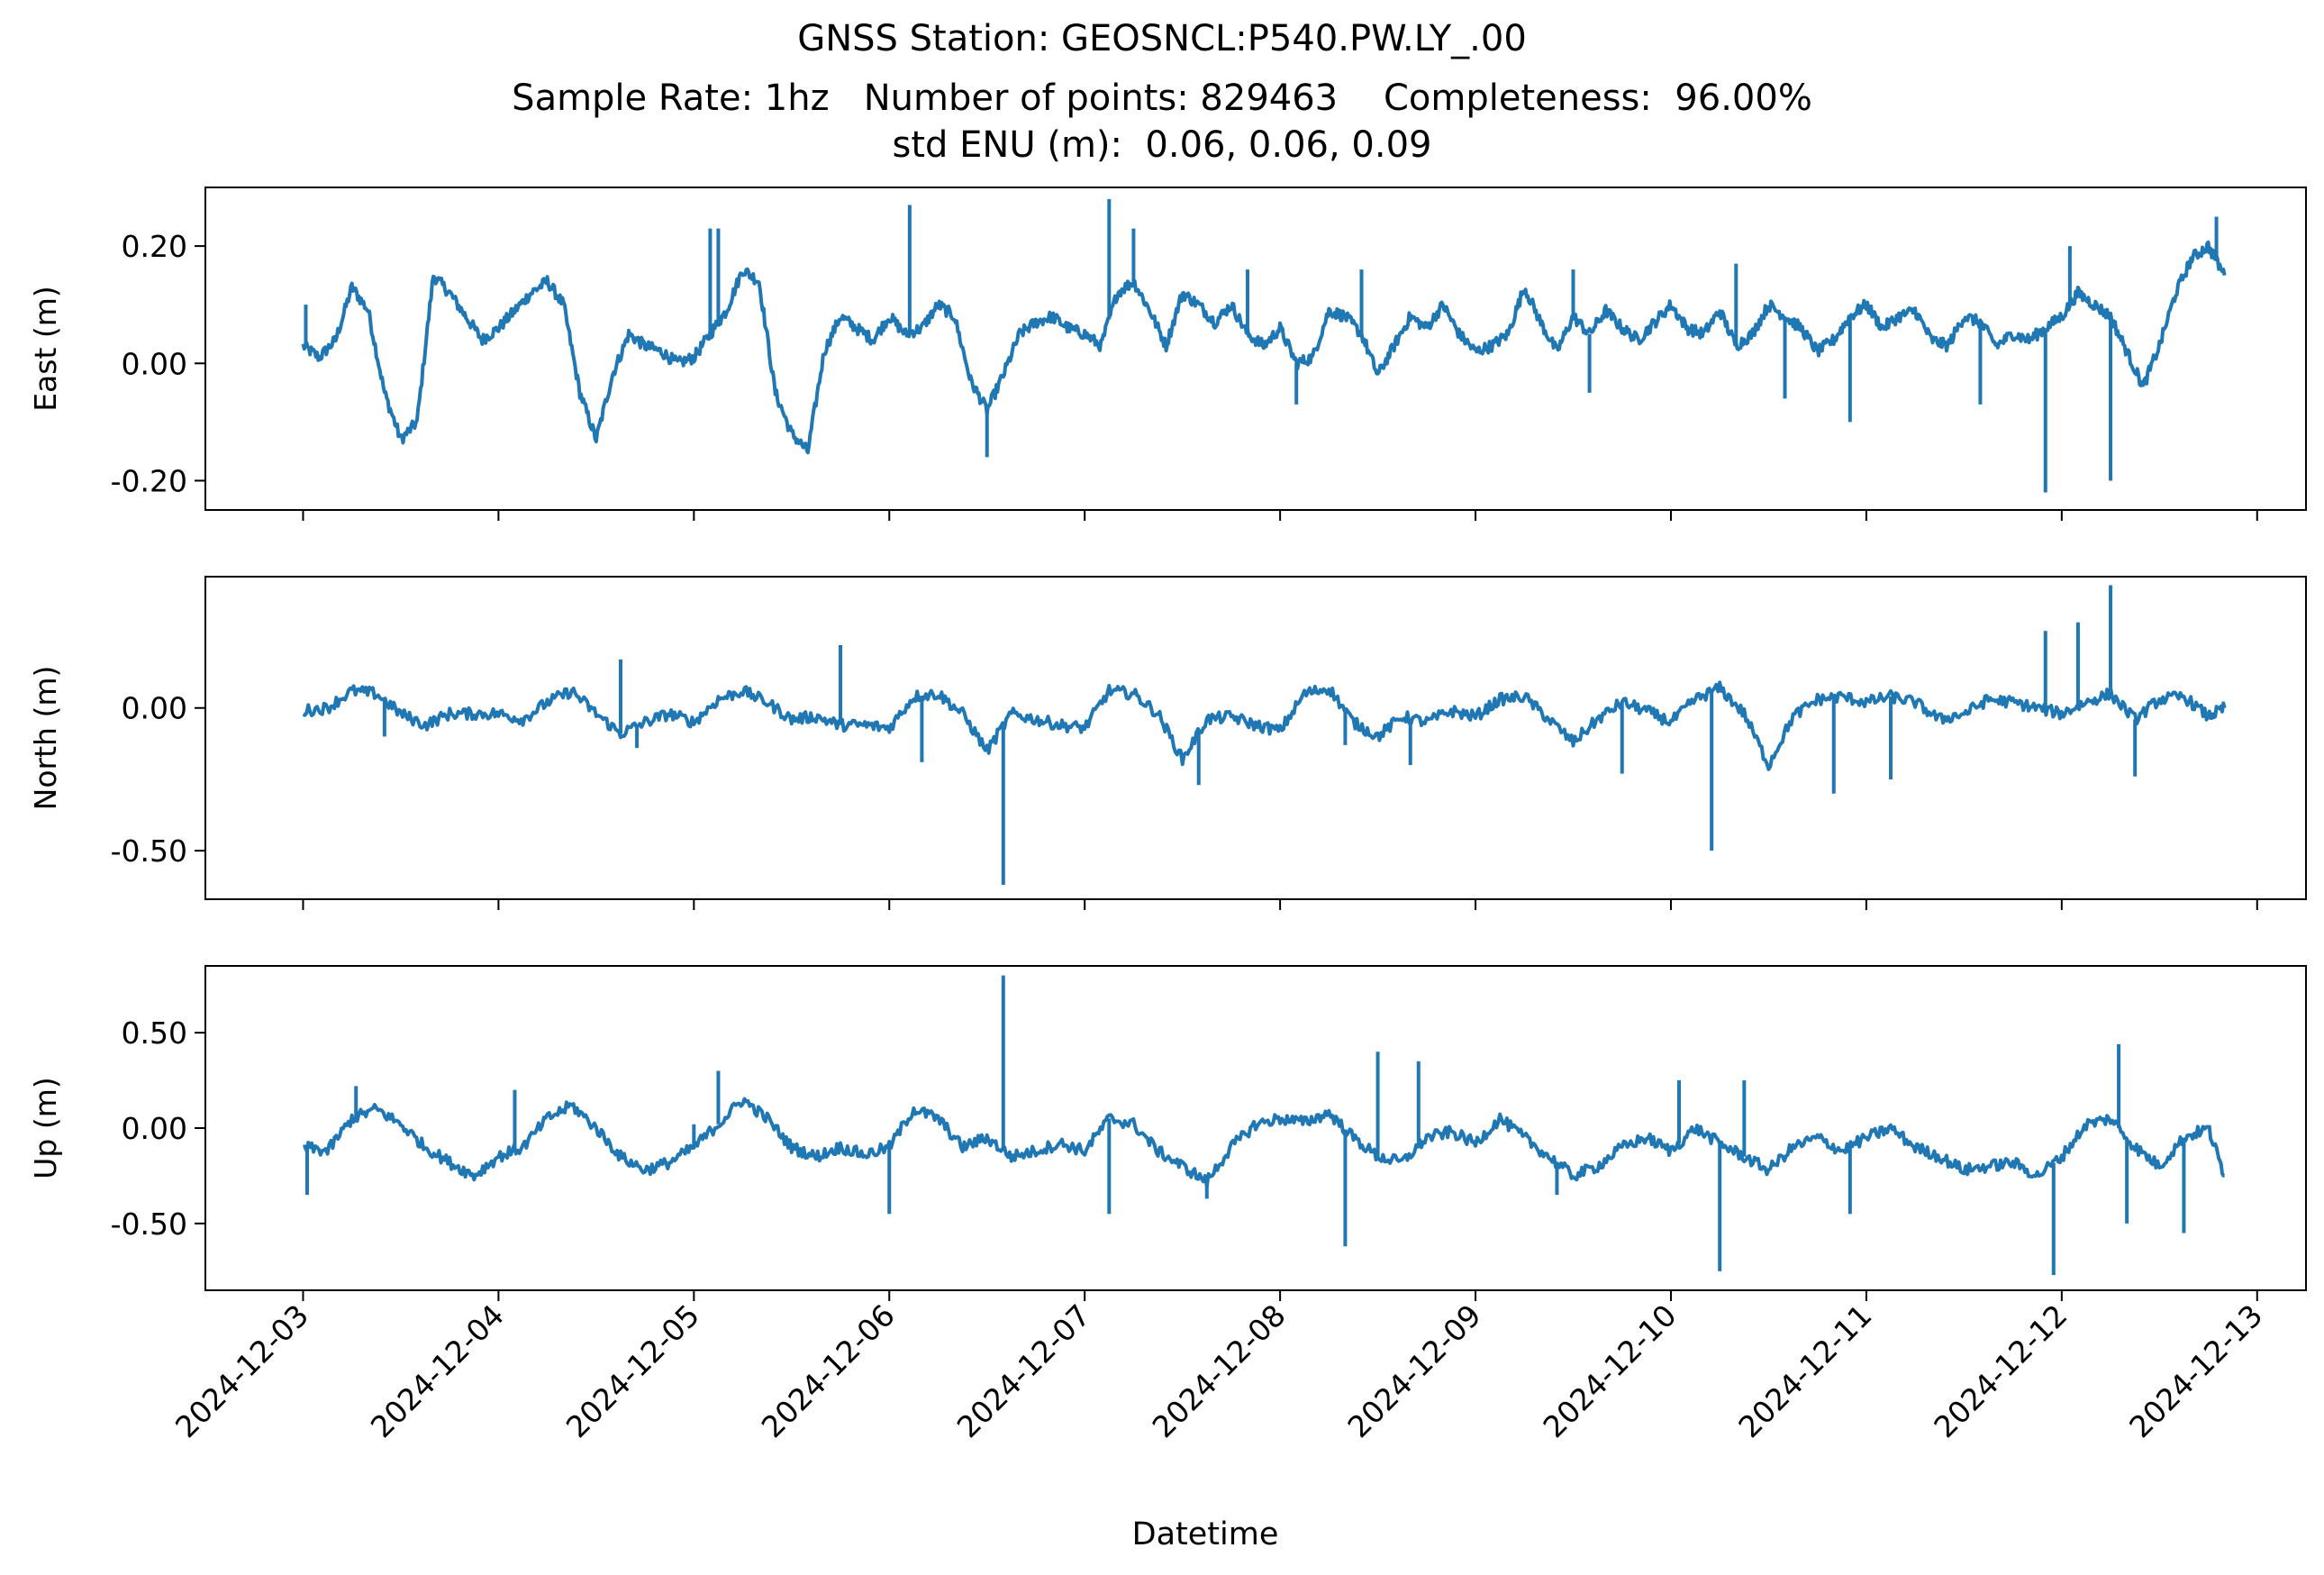  What do you see at coordinates (242, 1370) in the screenshot?
I see `x-tick-label-1: 2024-12-03` at bounding box center [242, 1370].